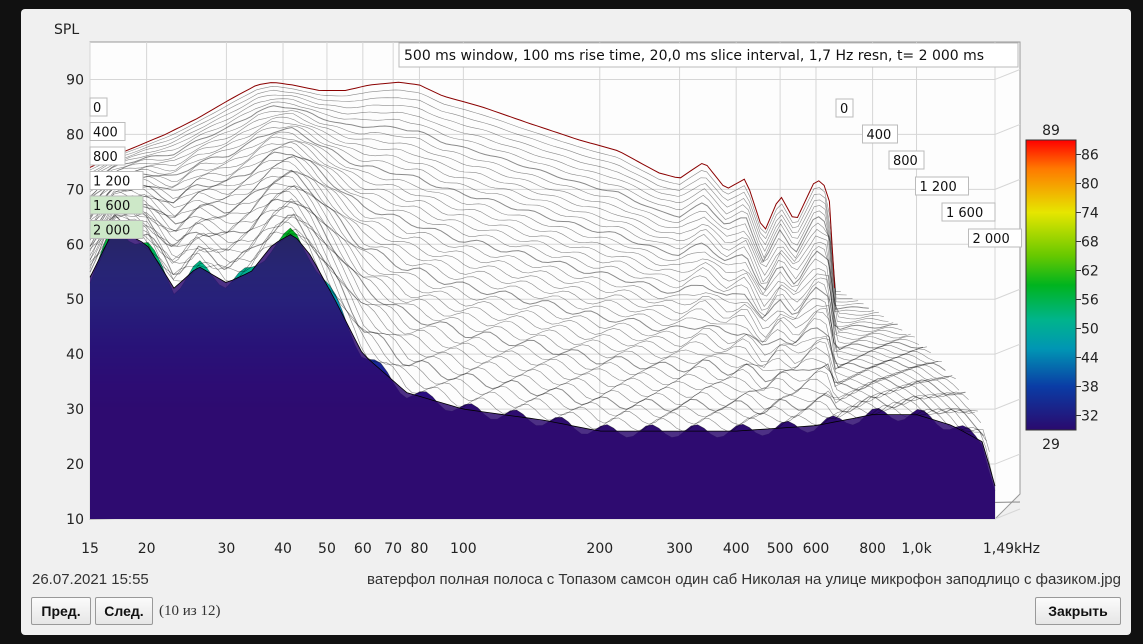 Image resolution: width=1143 pixels, height=644 pixels. I want to click on x-tick-label: 40, so click(283, 549).